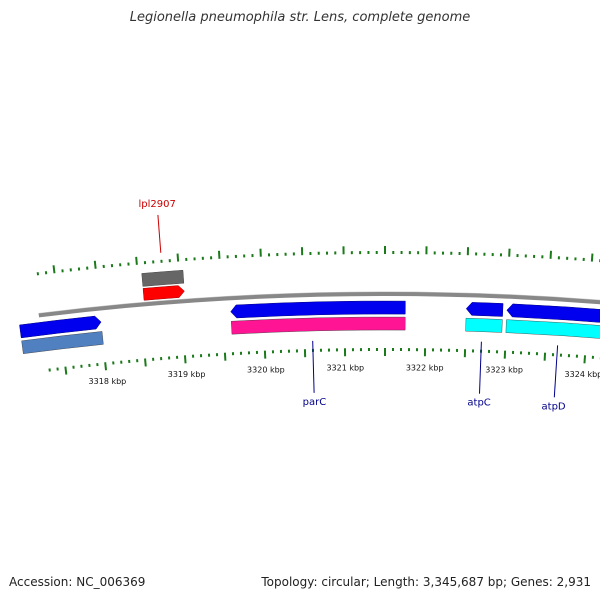 This screenshot has height=600, width=600. I want to click on feature-label: parC, so click(315, 402).